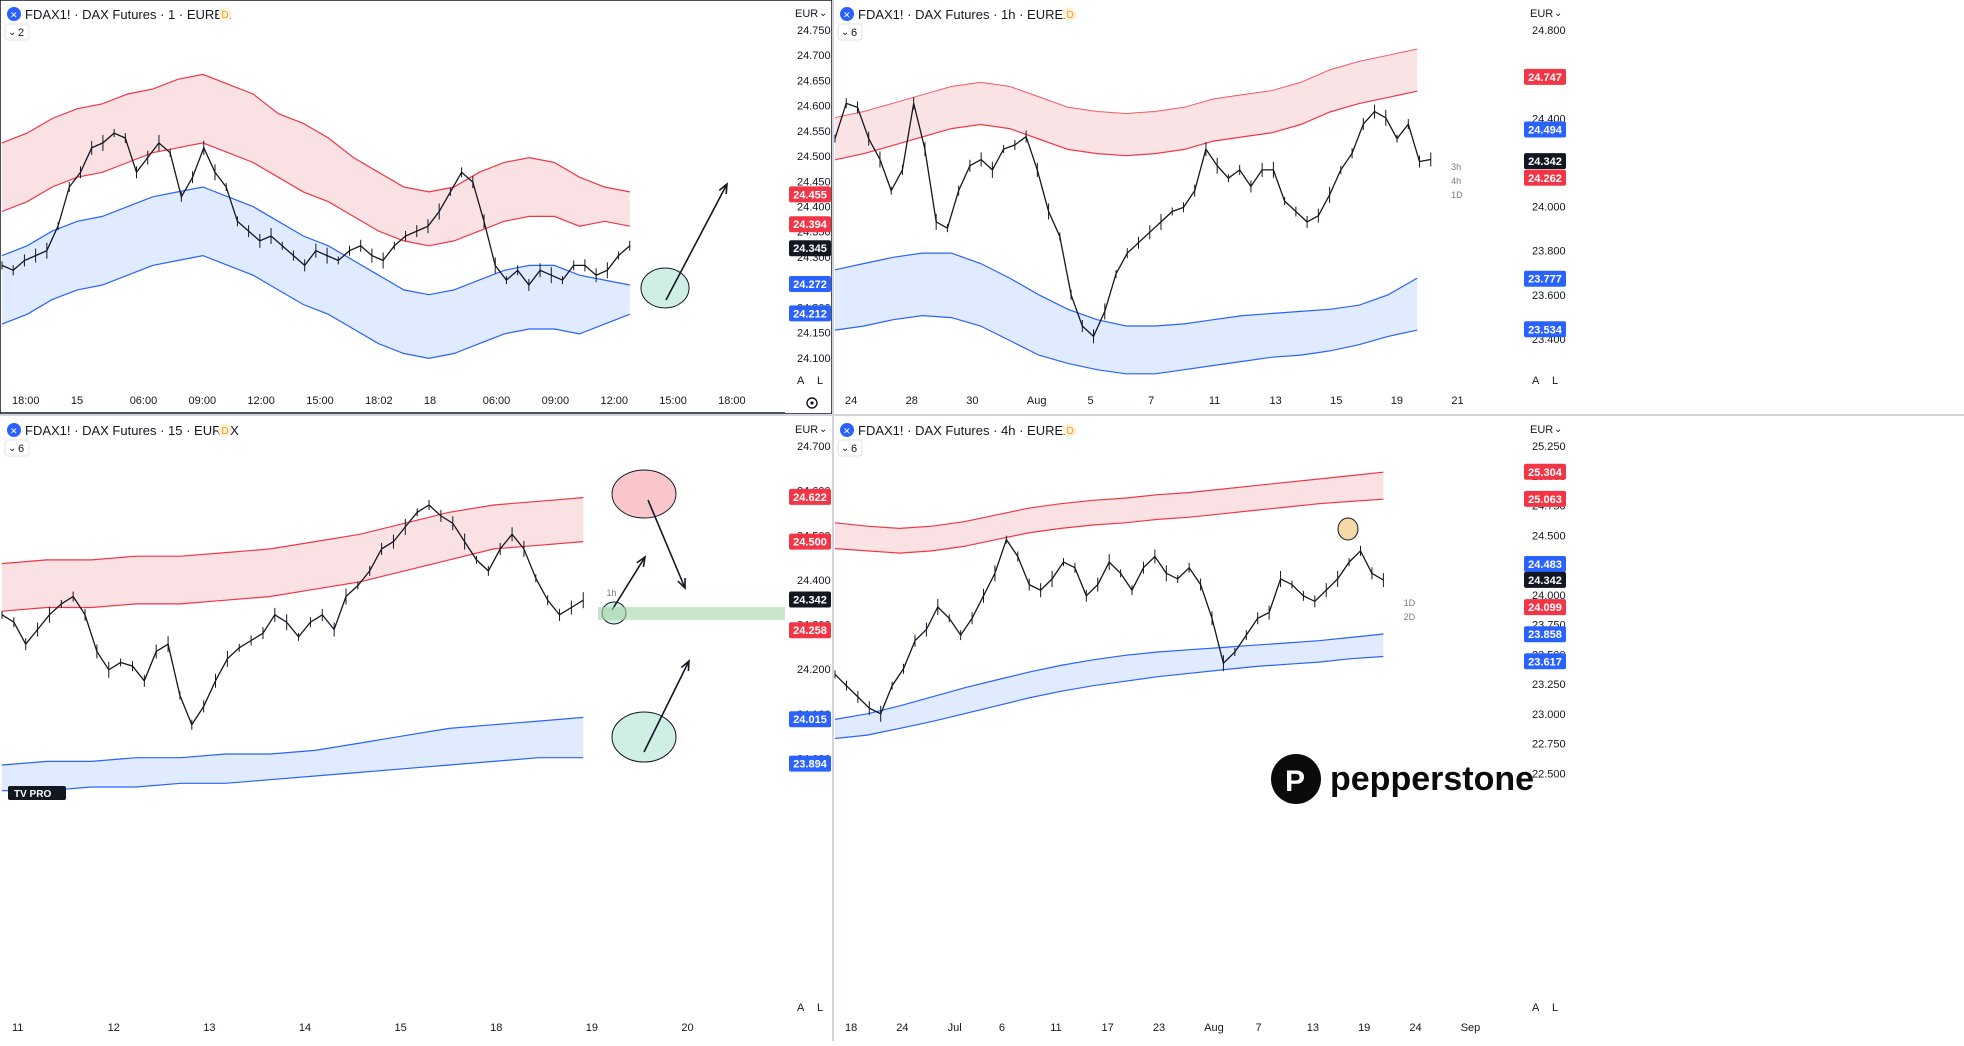  Describe the element at coordinates (1549, 536) in the screenshot. I see `price-tick-label: 24.500` at that location.